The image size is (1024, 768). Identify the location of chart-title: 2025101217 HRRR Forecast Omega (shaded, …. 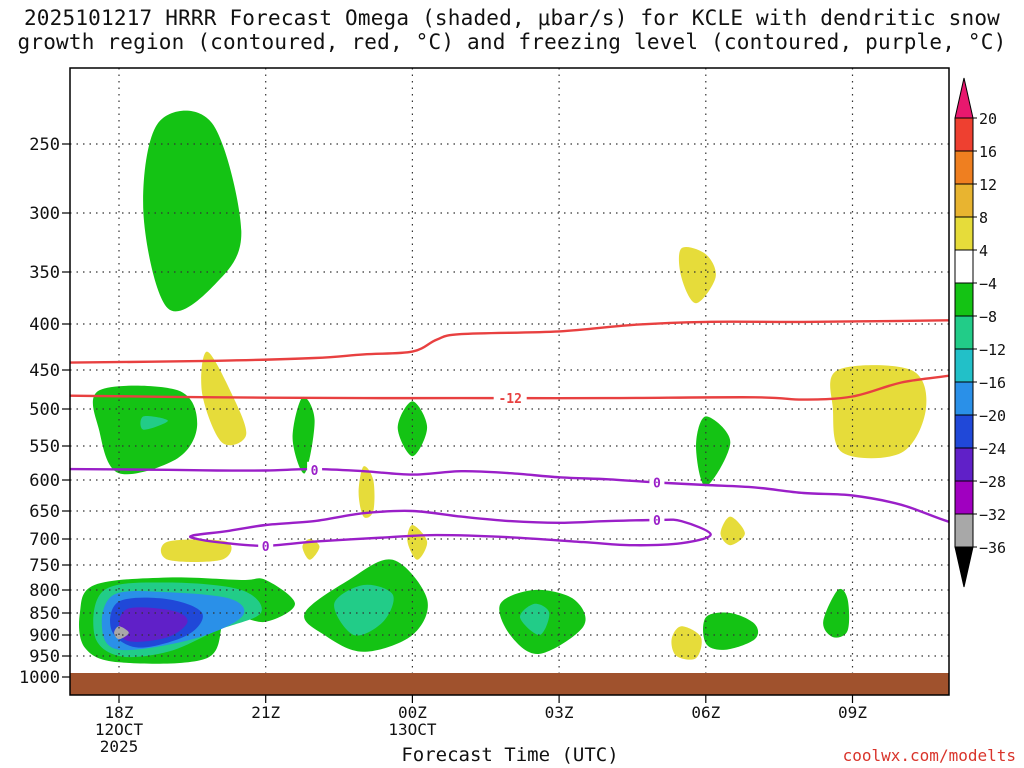
(512, 30).